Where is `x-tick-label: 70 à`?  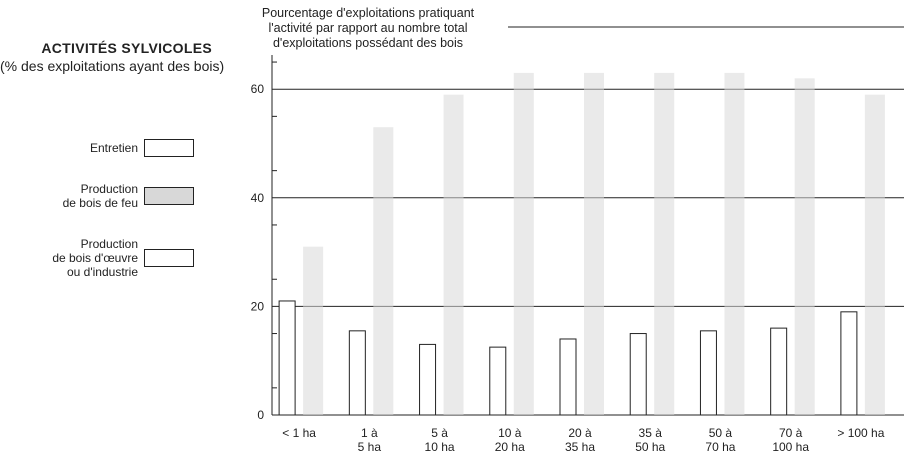 x-tick-label: 70 à is located at coordinates (791, 433).